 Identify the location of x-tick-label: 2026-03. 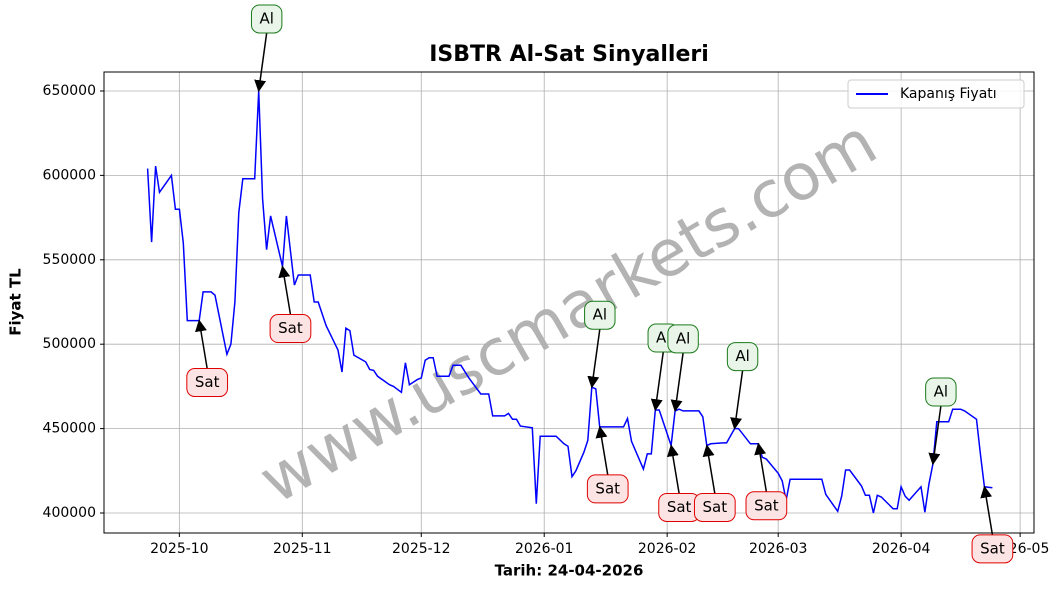
(778, 549).